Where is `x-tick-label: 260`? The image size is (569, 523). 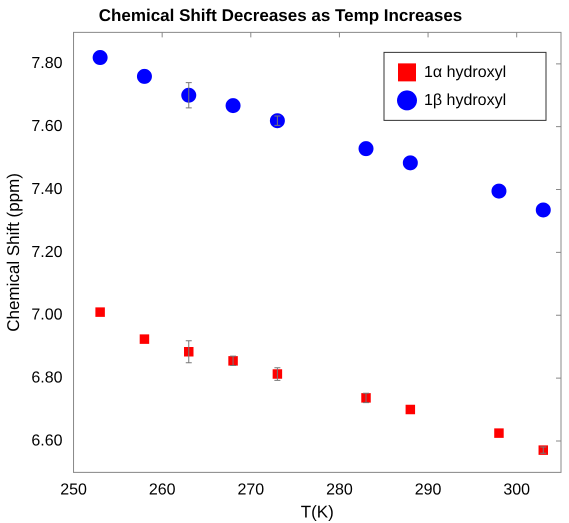
x-tick-label: 260 is located at coordinates (162, 489).